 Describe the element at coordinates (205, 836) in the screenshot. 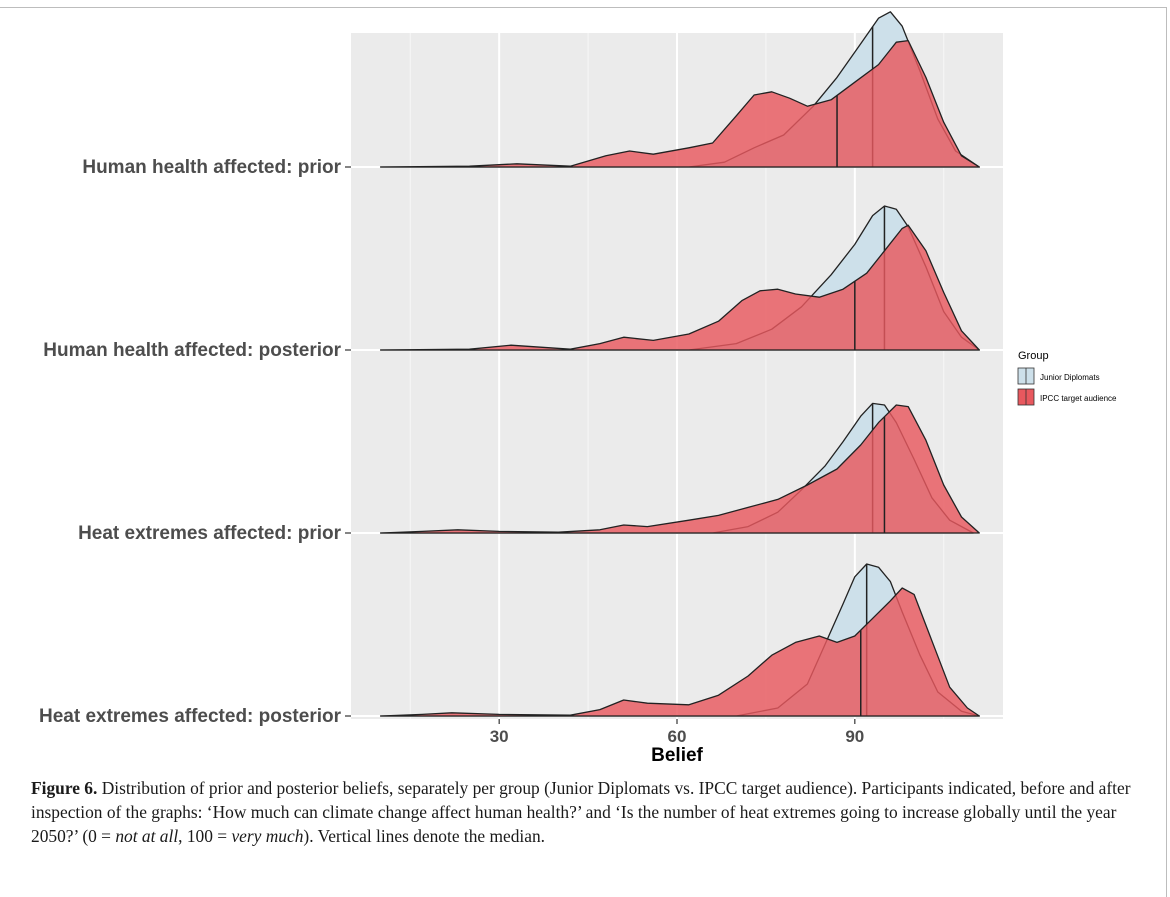

I see `caption-text-2: , 100 =` at that location.